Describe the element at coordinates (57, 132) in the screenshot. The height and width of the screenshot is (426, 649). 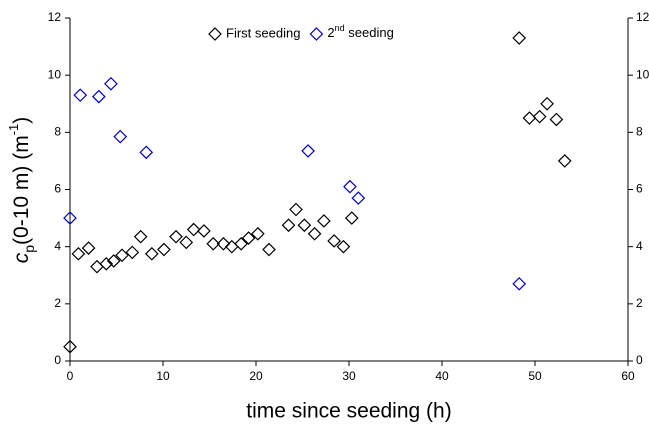
I see `y-tick-label: 8` at that location.